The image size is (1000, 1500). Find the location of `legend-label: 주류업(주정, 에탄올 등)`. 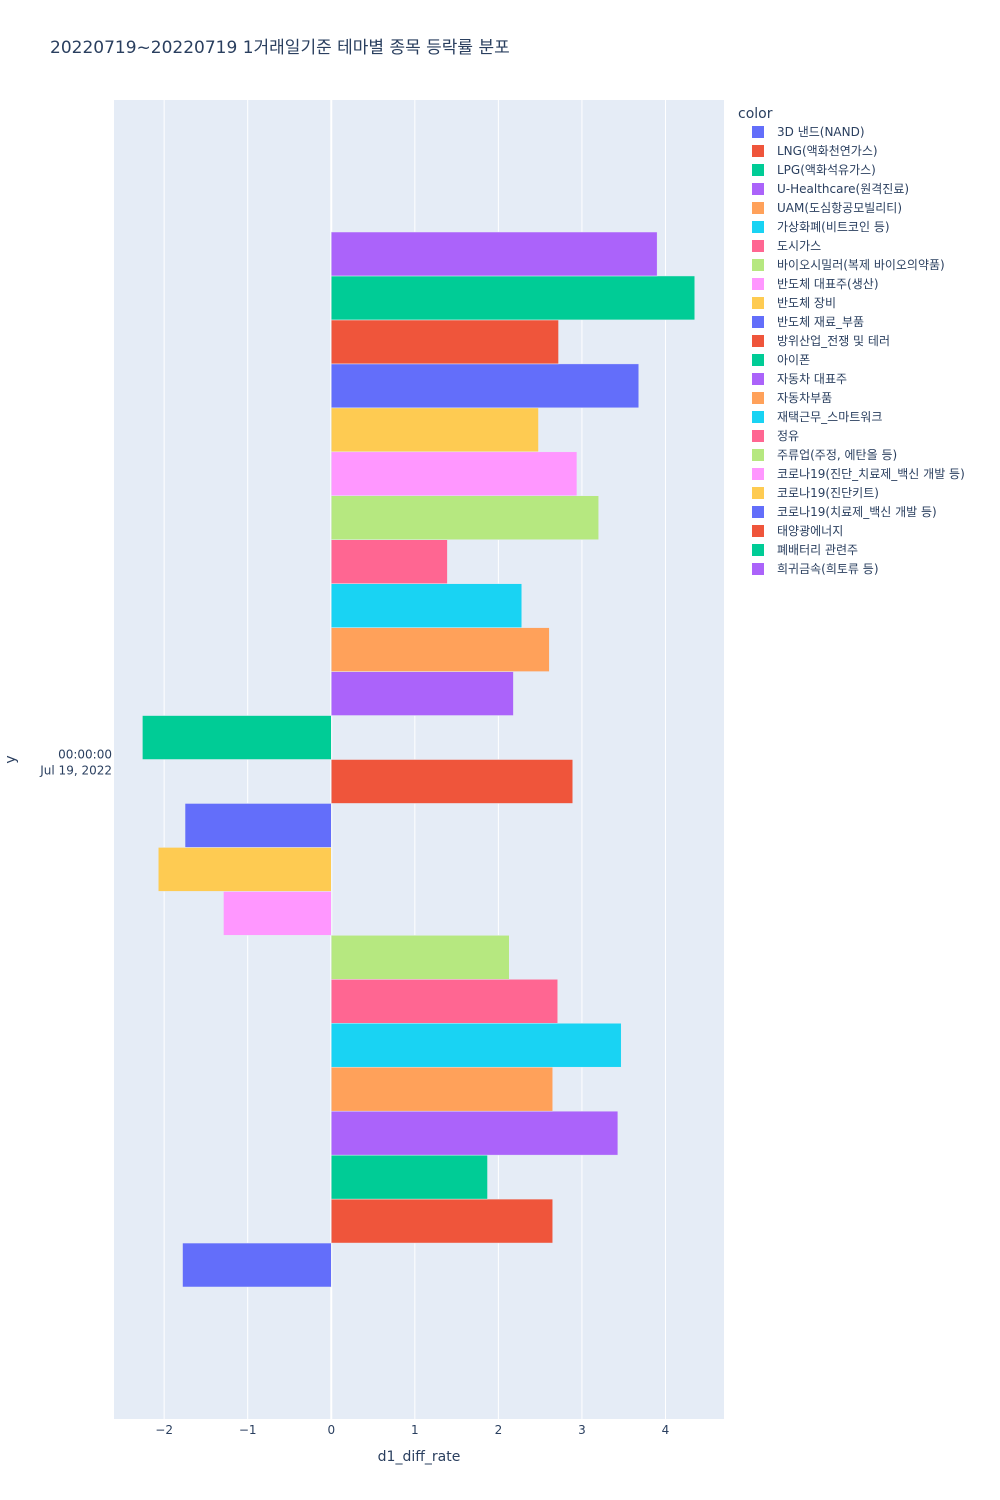

legend-label: 주류업(주정, 에탄올 등) is located at coordinates (837, 455).